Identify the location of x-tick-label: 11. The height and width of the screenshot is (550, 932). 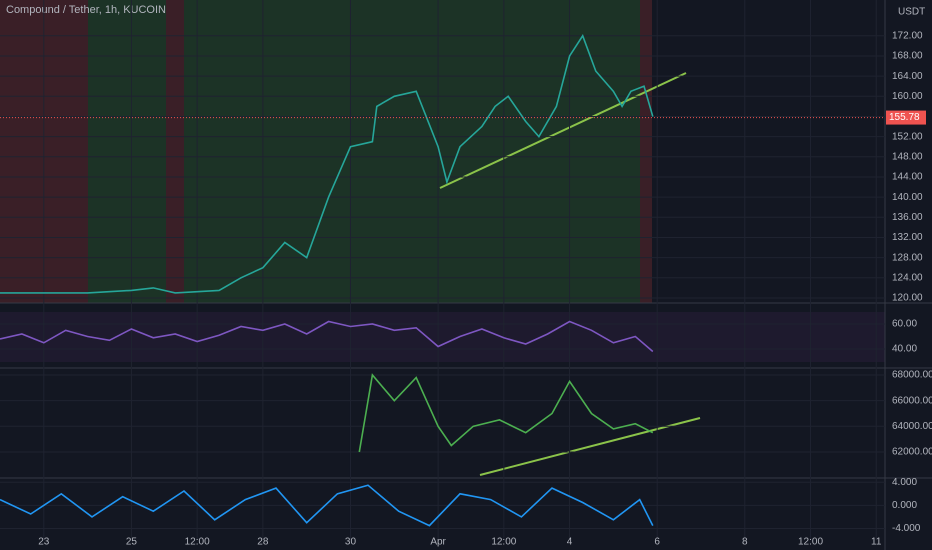
(876, 542).